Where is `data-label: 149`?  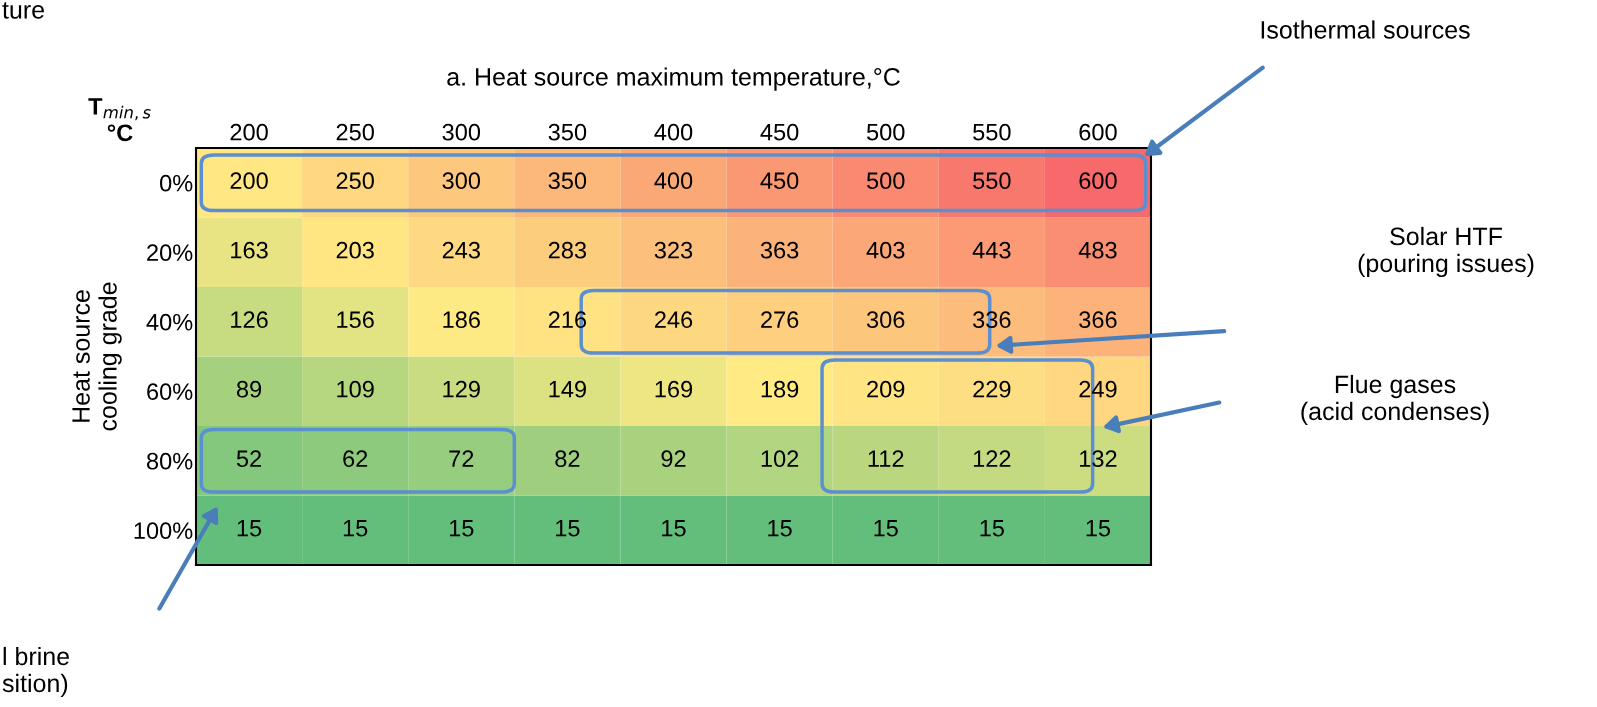
data-label: 149 is located at coordinates (567, 389).